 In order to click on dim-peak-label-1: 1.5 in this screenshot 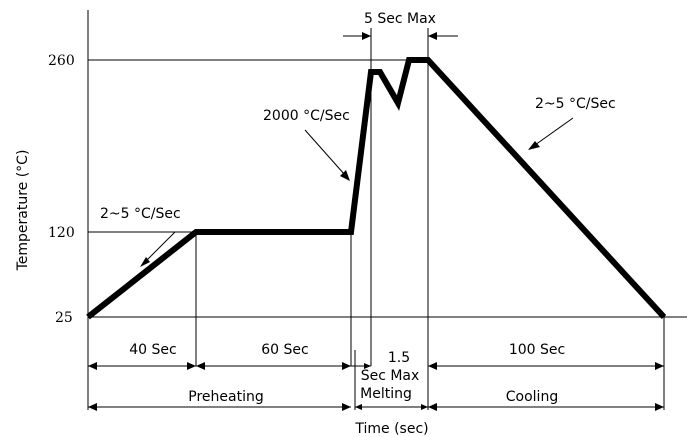, I will do `click(399, 358)`.